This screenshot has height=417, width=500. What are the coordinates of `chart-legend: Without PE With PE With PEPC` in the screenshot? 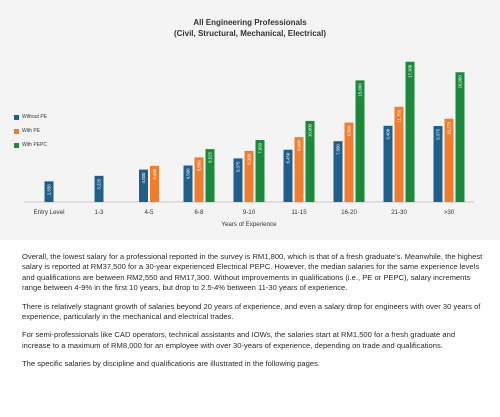 It's located at (30, 131).